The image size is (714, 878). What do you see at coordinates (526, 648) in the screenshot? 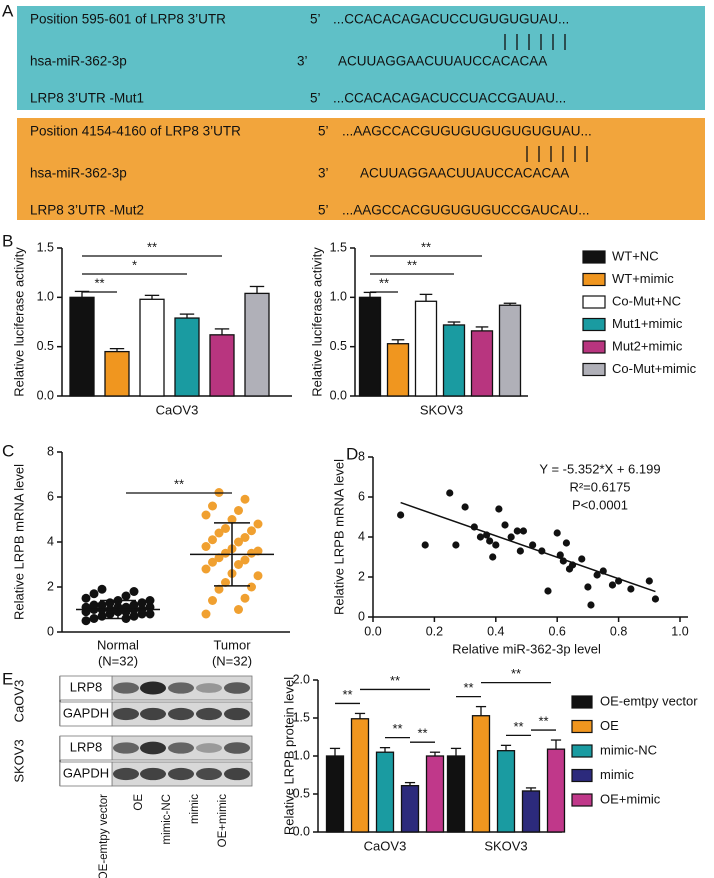
I see `x-axis-label: Relative miR-362-3p level` at bounding box center [526, 648].